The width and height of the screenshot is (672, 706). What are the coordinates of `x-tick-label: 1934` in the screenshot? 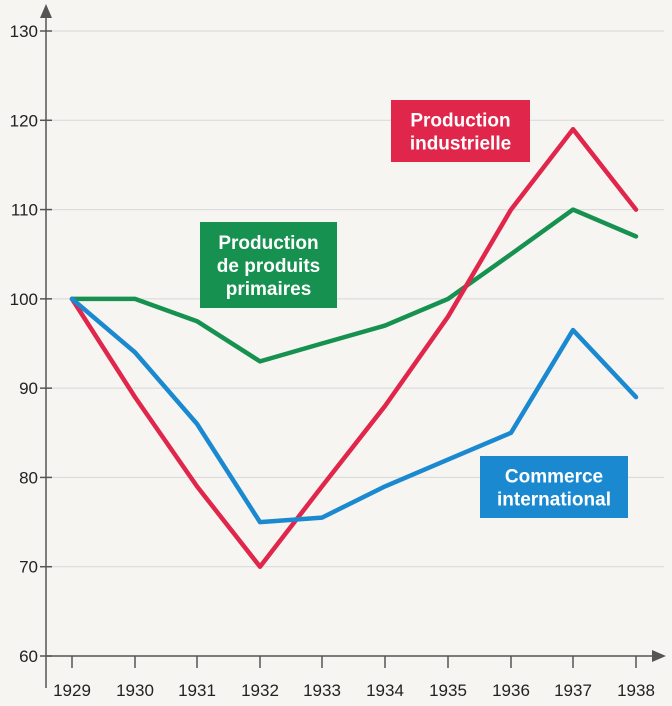 It's located at (385, 690).